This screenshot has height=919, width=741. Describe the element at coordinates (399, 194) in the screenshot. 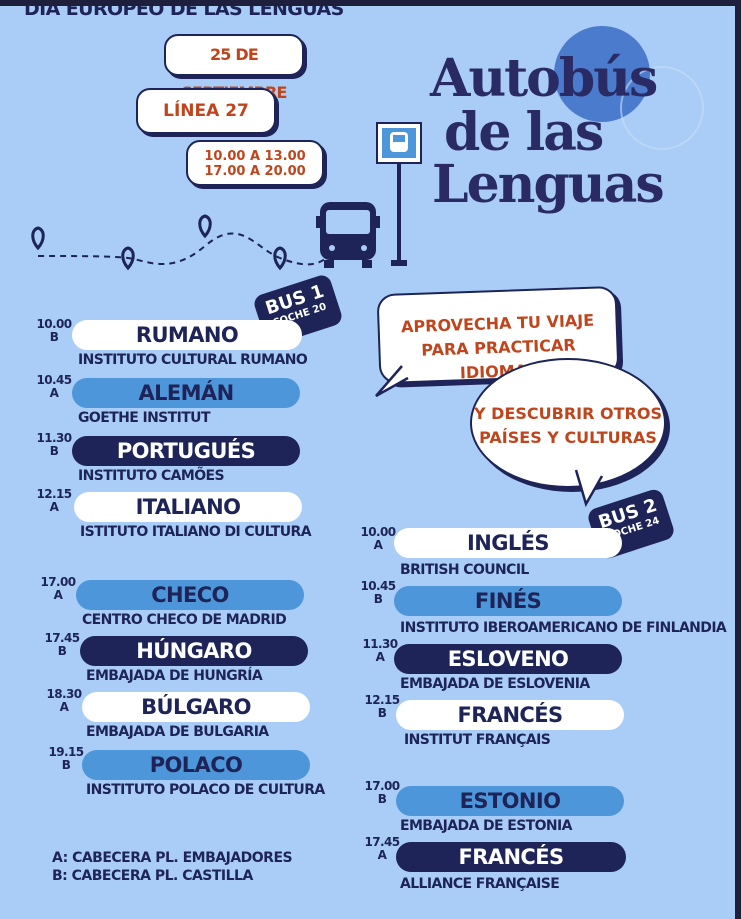

I see `bus-stop-sign-icon` at that location.